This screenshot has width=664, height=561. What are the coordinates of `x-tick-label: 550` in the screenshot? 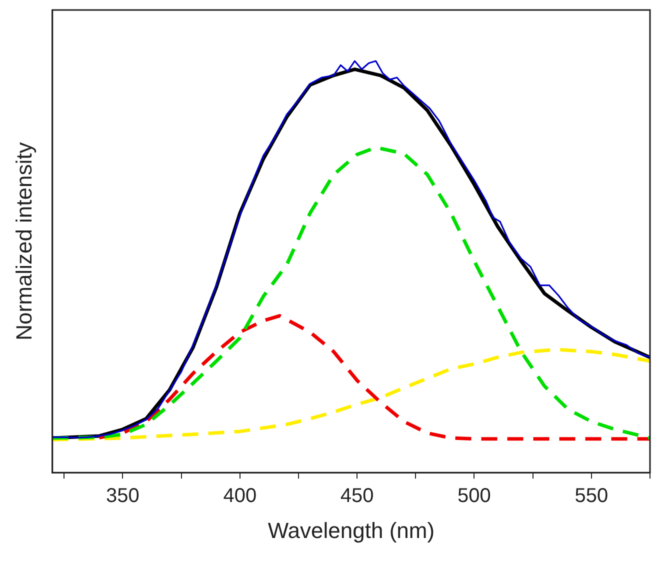 It's located at (591, 496).